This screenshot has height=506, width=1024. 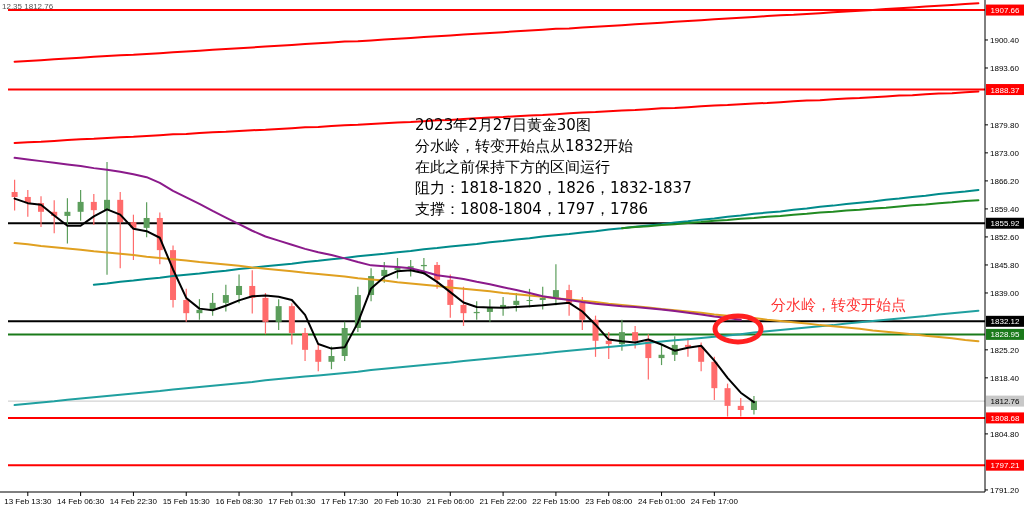 I want to click on ref-line-label: 1812.76, so click(x=1005, y=402).